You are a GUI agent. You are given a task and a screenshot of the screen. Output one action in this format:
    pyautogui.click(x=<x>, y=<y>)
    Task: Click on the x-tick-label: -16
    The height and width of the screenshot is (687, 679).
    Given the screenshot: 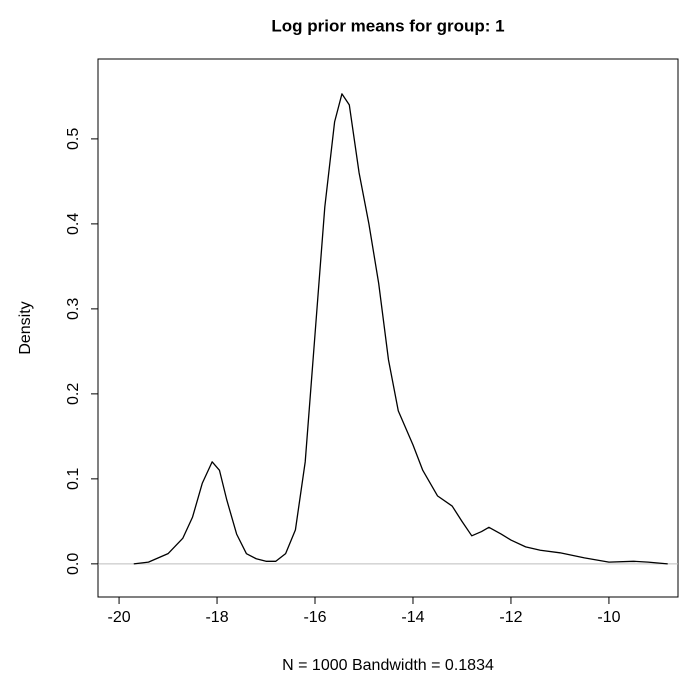 What is the action you would take?
    pyautogui.click(x=314, y=617)
    